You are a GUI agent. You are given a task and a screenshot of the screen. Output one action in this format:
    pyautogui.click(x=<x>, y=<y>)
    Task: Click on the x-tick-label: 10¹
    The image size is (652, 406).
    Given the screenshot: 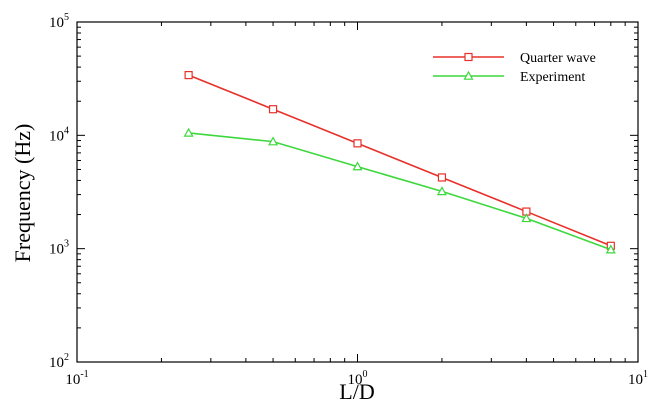 What is the action you would take?
    pyautogui.click(x=638, y=378)
    